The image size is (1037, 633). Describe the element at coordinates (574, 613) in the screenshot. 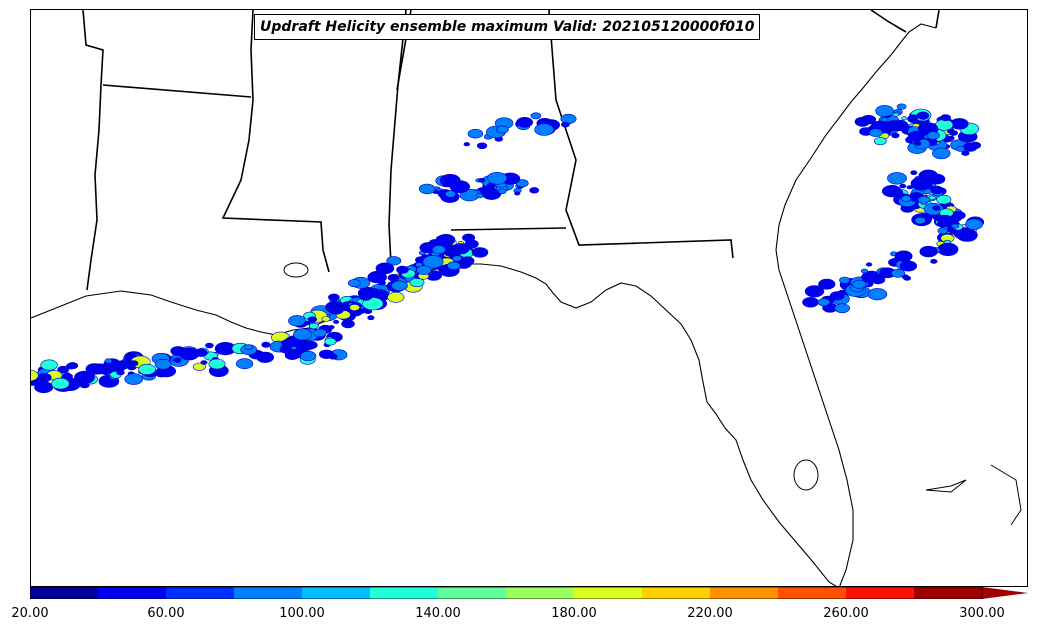

I see `colorbar-tick-label: 180.00` at that location.